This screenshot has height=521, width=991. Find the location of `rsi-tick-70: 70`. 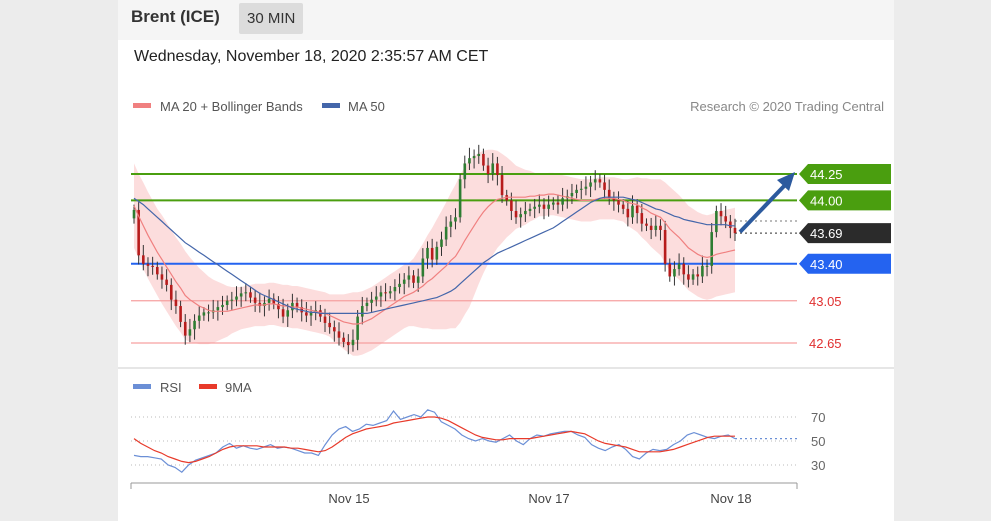

rsi-tick-70: 70 is located at coordinates (818, 417).